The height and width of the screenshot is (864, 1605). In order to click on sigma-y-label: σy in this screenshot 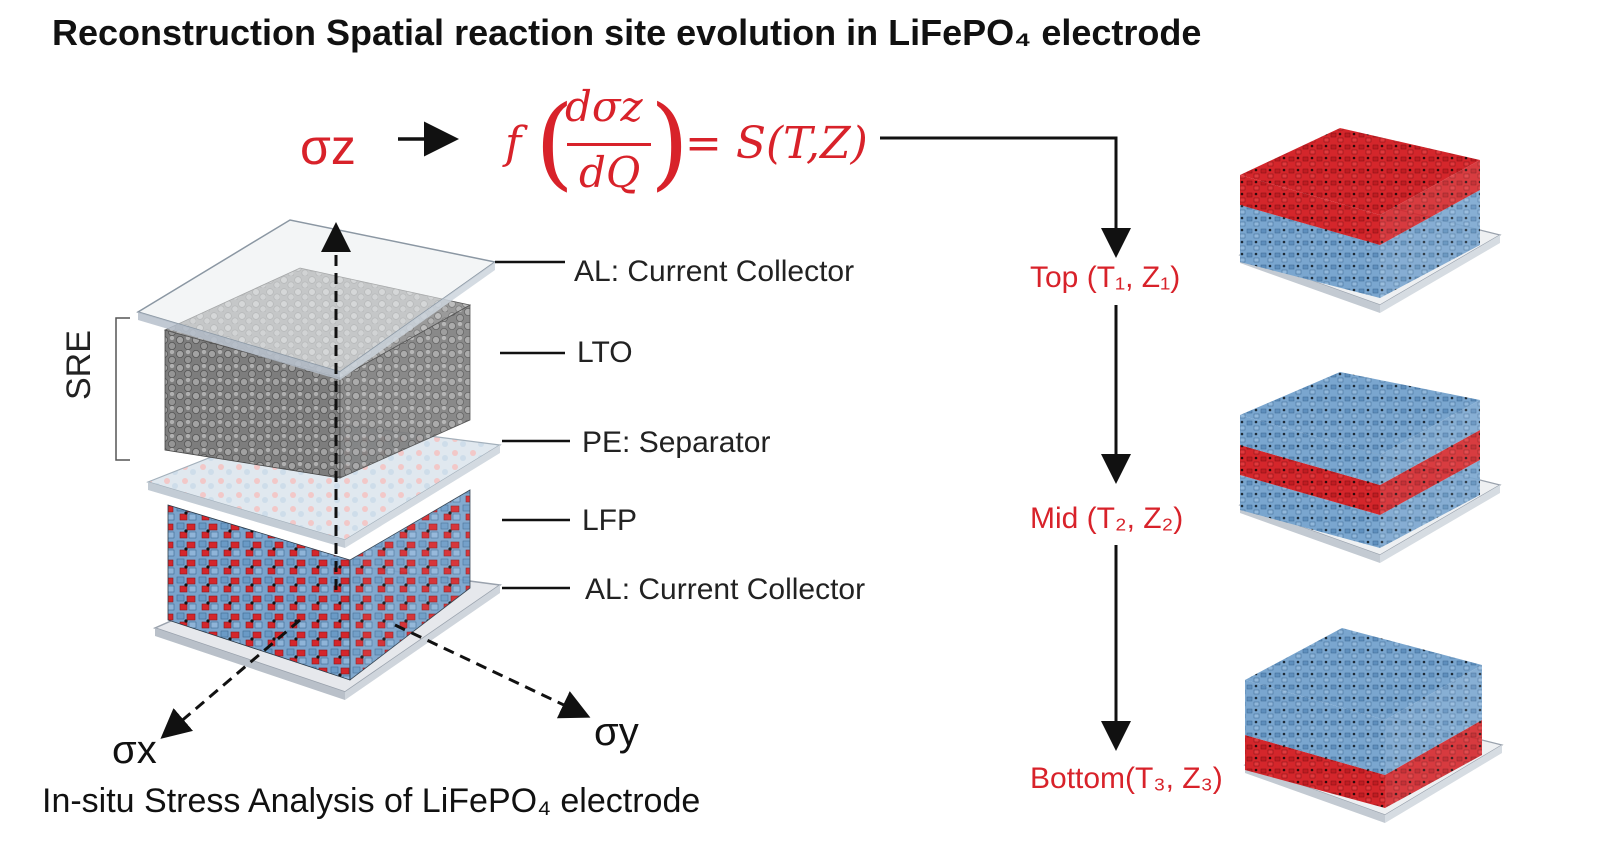, I will do `click(616, 732)`.